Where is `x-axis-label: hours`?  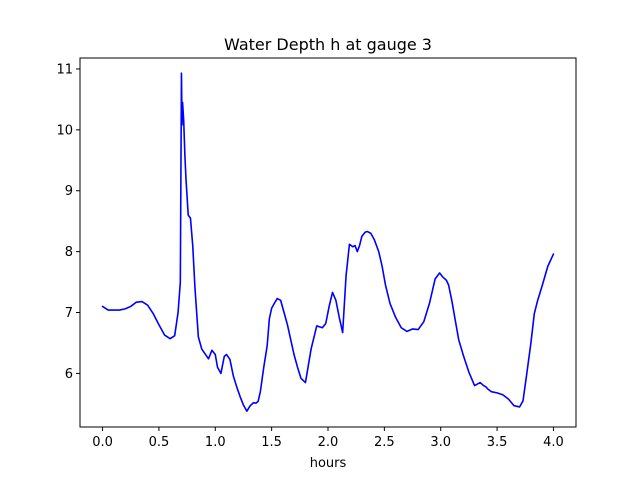
x-axis-label: hours is located at coordinates (328, 463).